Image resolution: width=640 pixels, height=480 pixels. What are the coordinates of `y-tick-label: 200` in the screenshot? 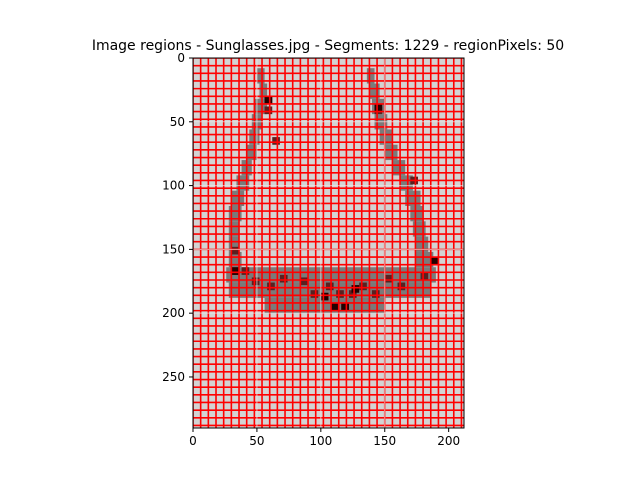 It's located at (173, 313).